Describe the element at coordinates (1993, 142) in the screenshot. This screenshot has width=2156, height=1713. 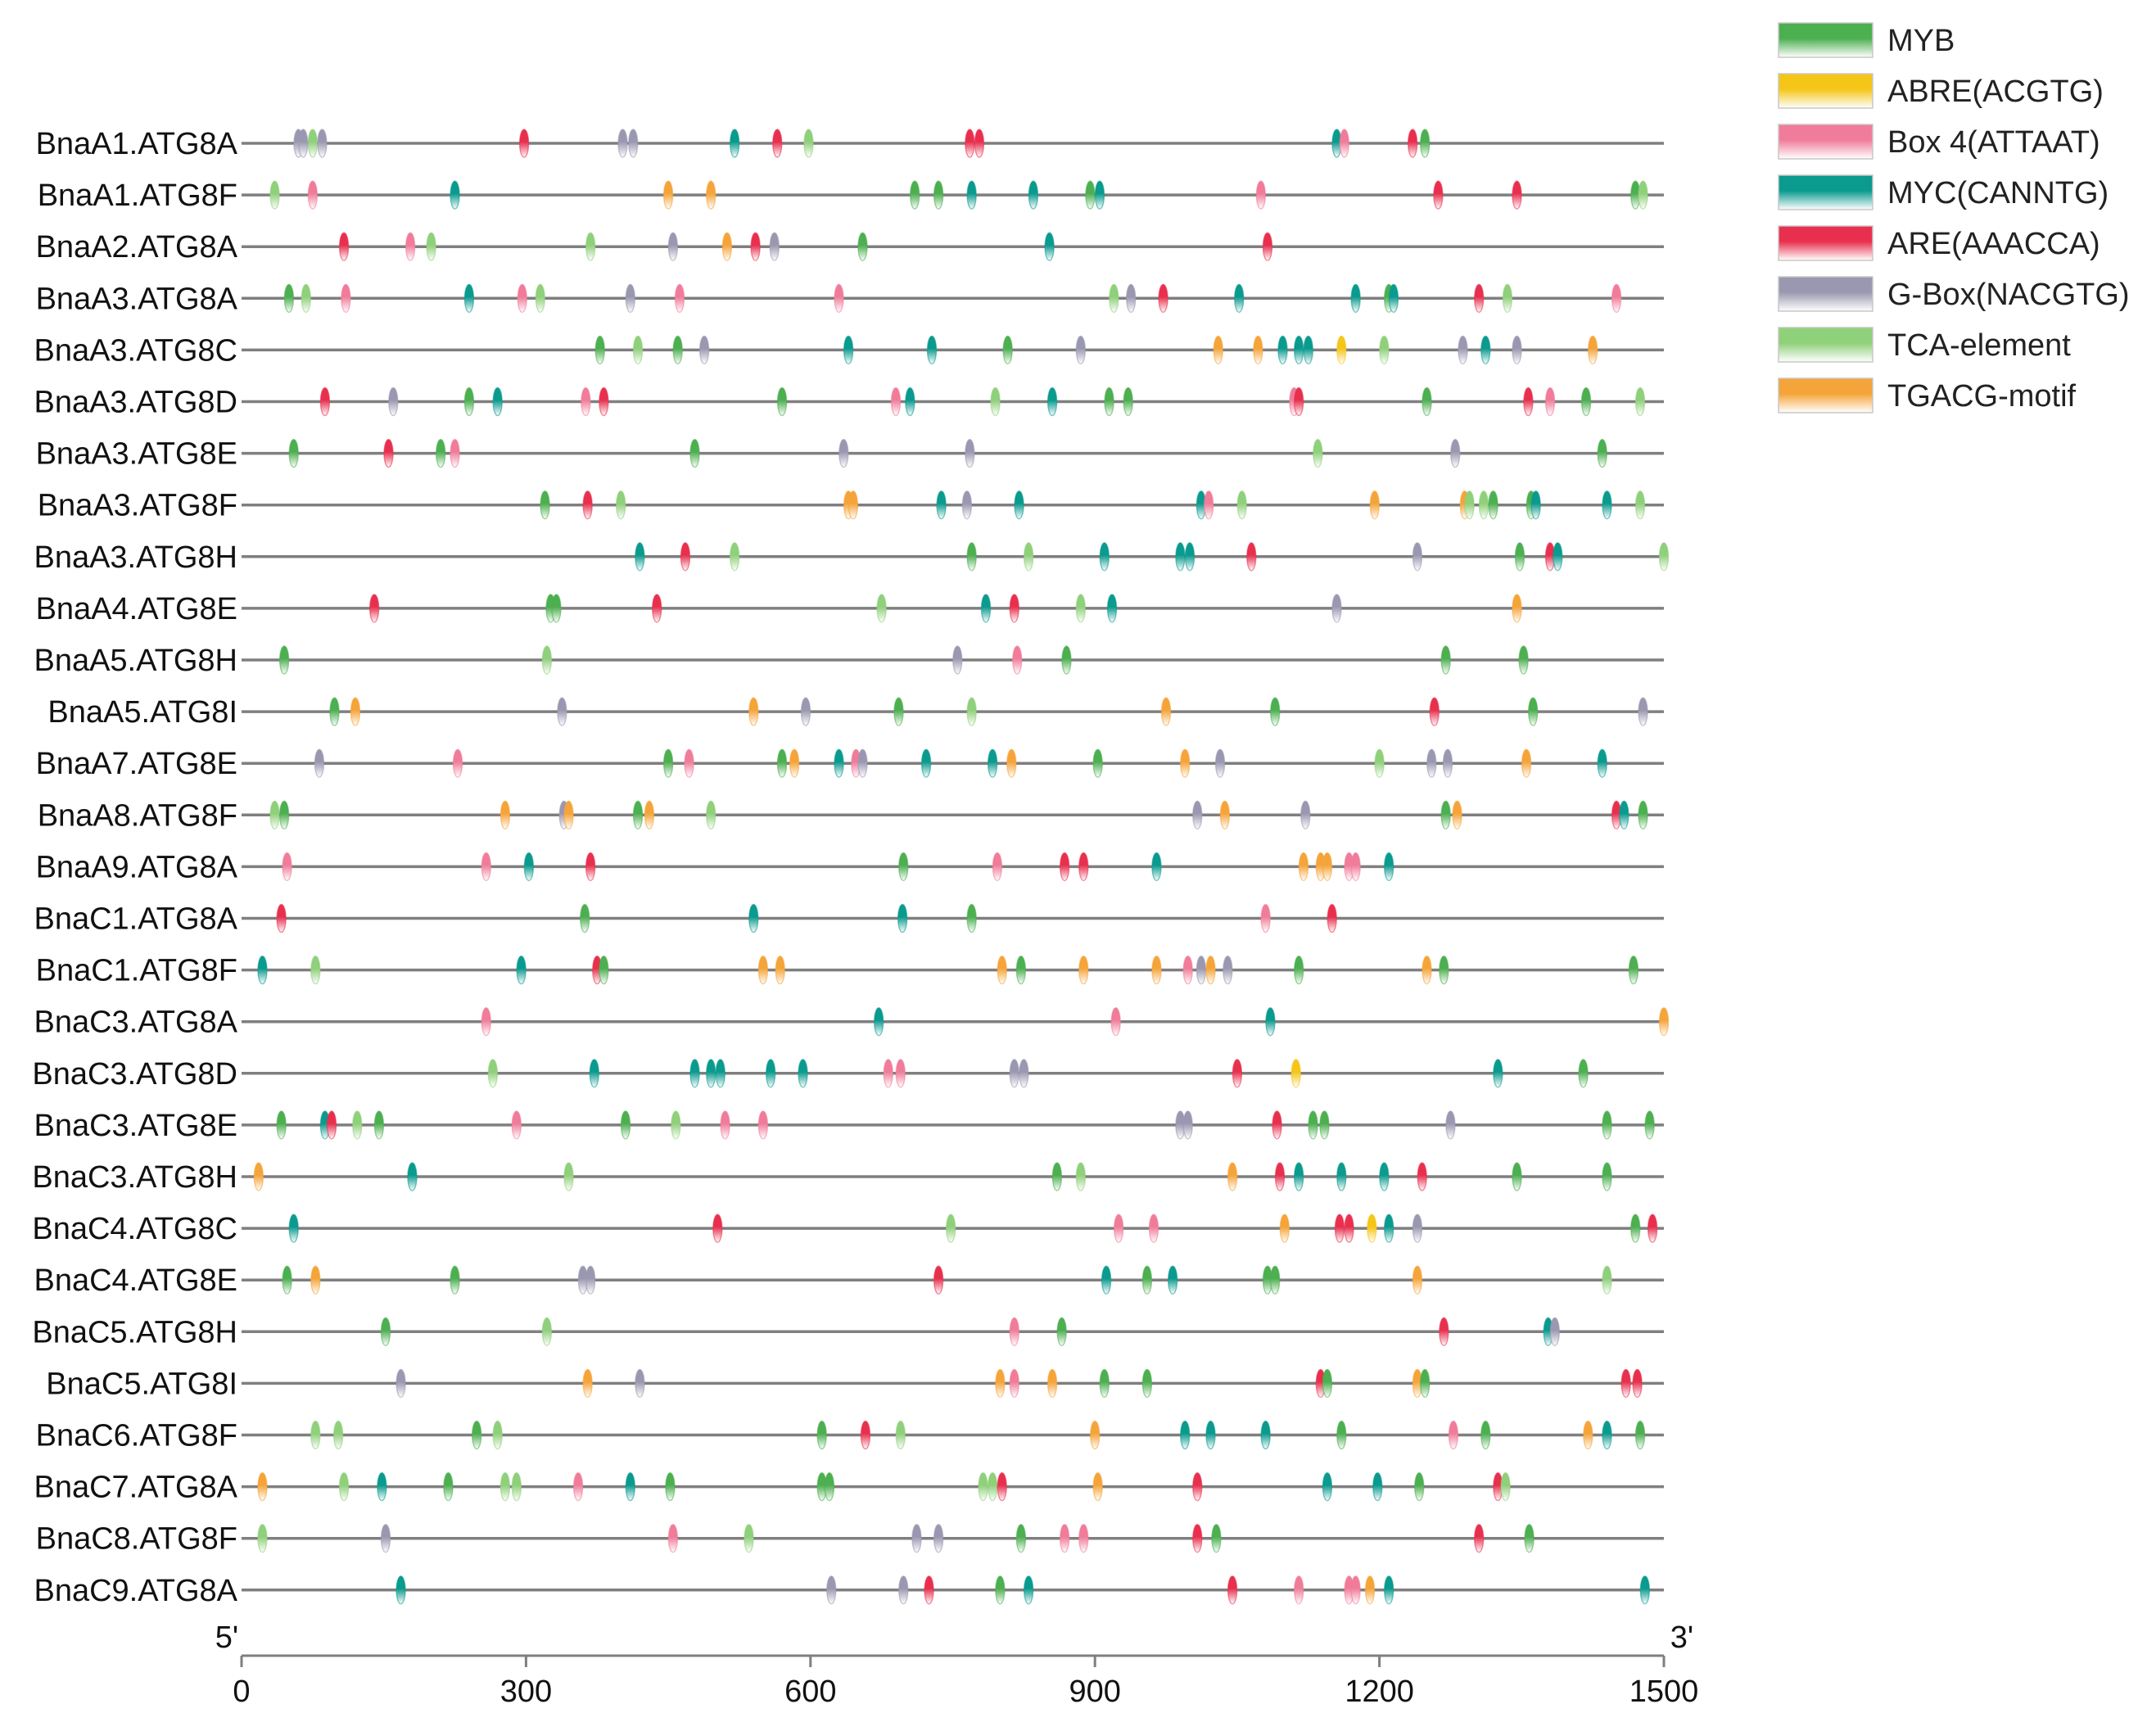
I see `legend-label-box4: Box 4(ATTAAT)` at that location.